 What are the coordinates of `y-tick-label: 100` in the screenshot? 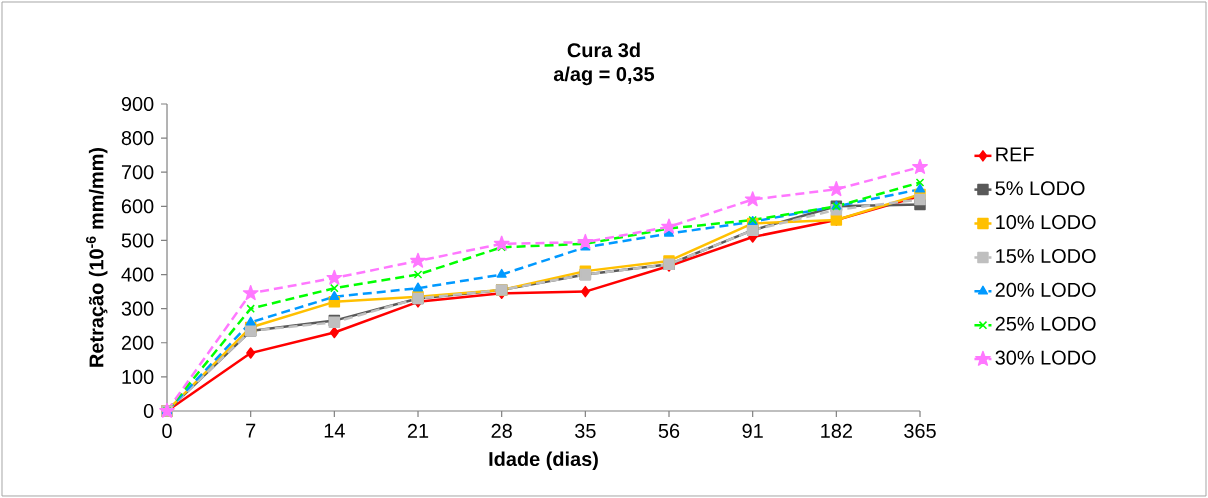 It's located at (138, 376).